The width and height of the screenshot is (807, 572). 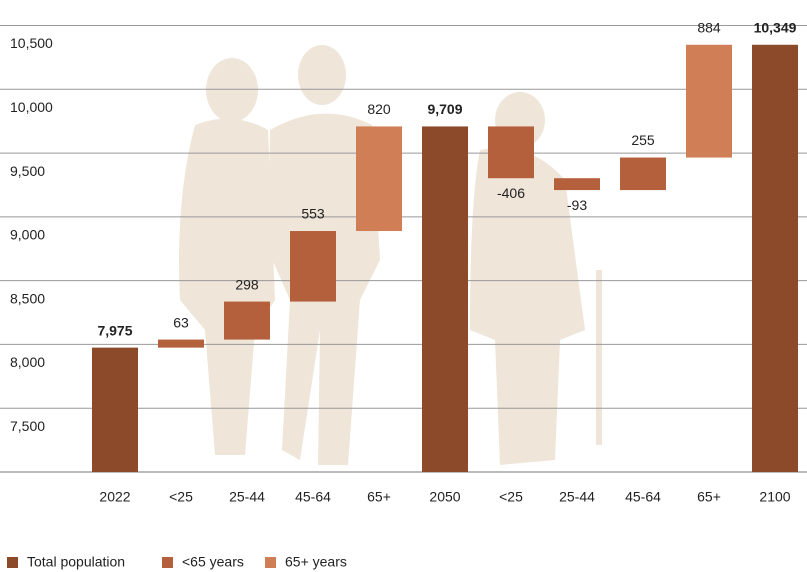 I want to click on y-tick-label: 10,500, so click(x=31, y=43).